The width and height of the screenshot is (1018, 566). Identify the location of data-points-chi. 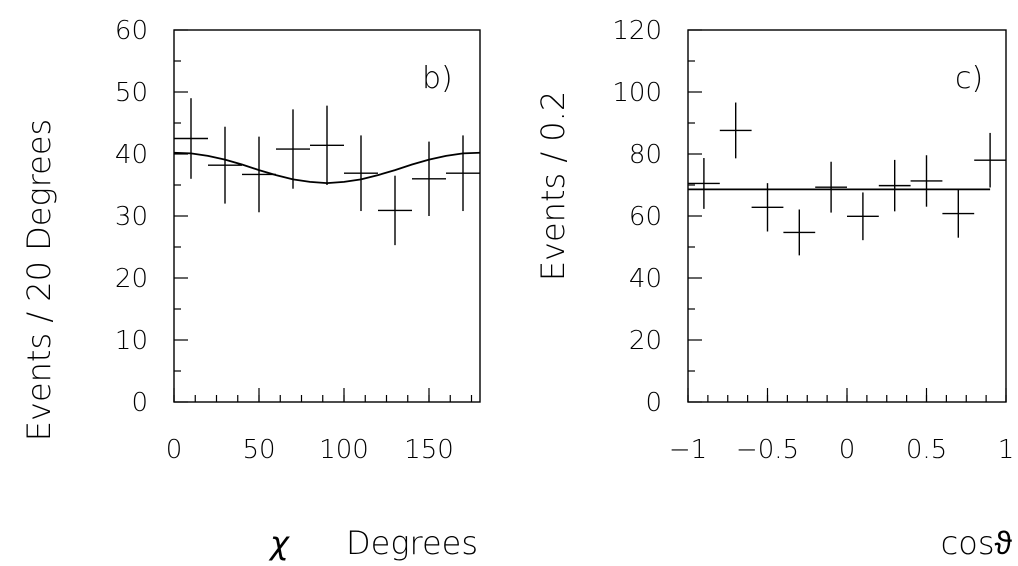
(327, 172).